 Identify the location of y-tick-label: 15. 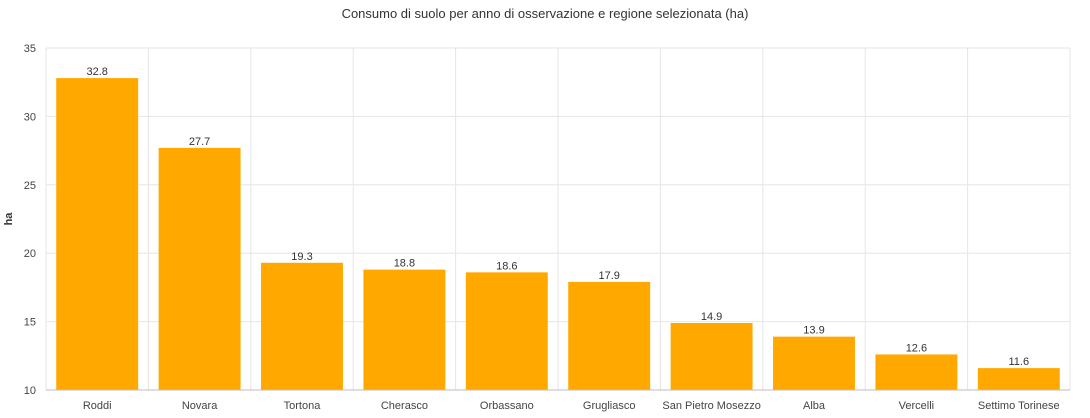
(30, 323).